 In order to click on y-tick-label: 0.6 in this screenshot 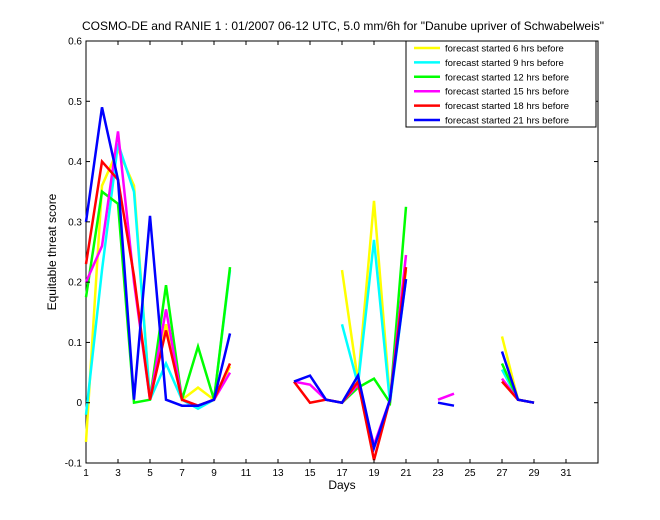, I will do `click(75, 42)`.